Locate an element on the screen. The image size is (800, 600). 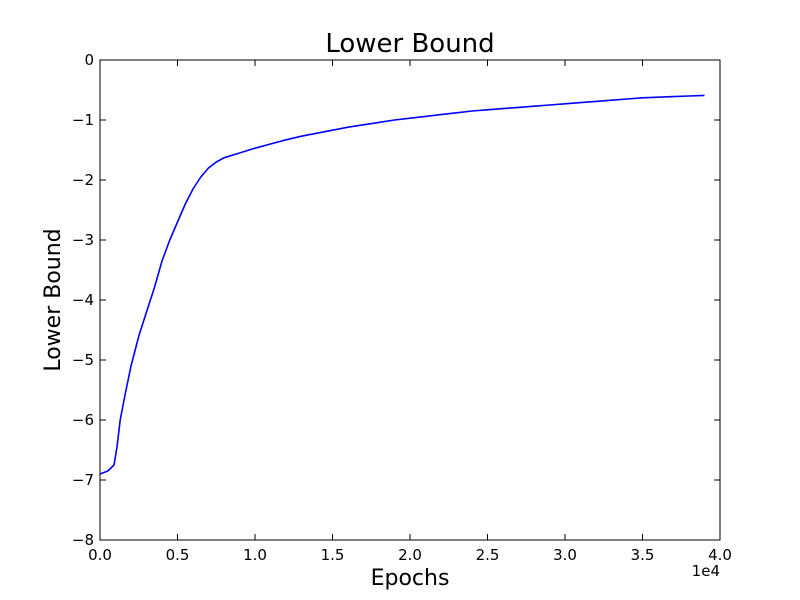
y-tick-label: −7 is located at coordinates (83, 480).